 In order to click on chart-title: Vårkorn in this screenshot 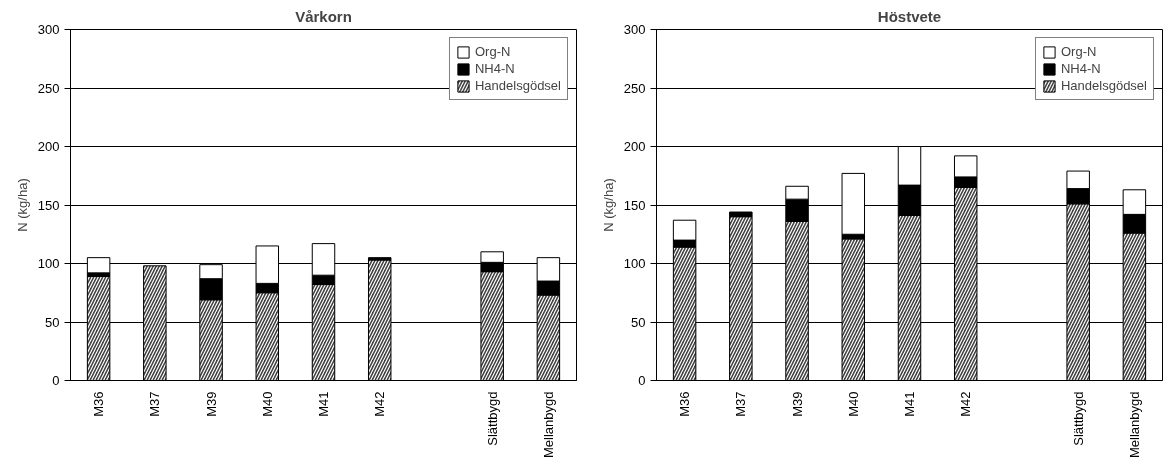, I will do `click(323, 16)`.